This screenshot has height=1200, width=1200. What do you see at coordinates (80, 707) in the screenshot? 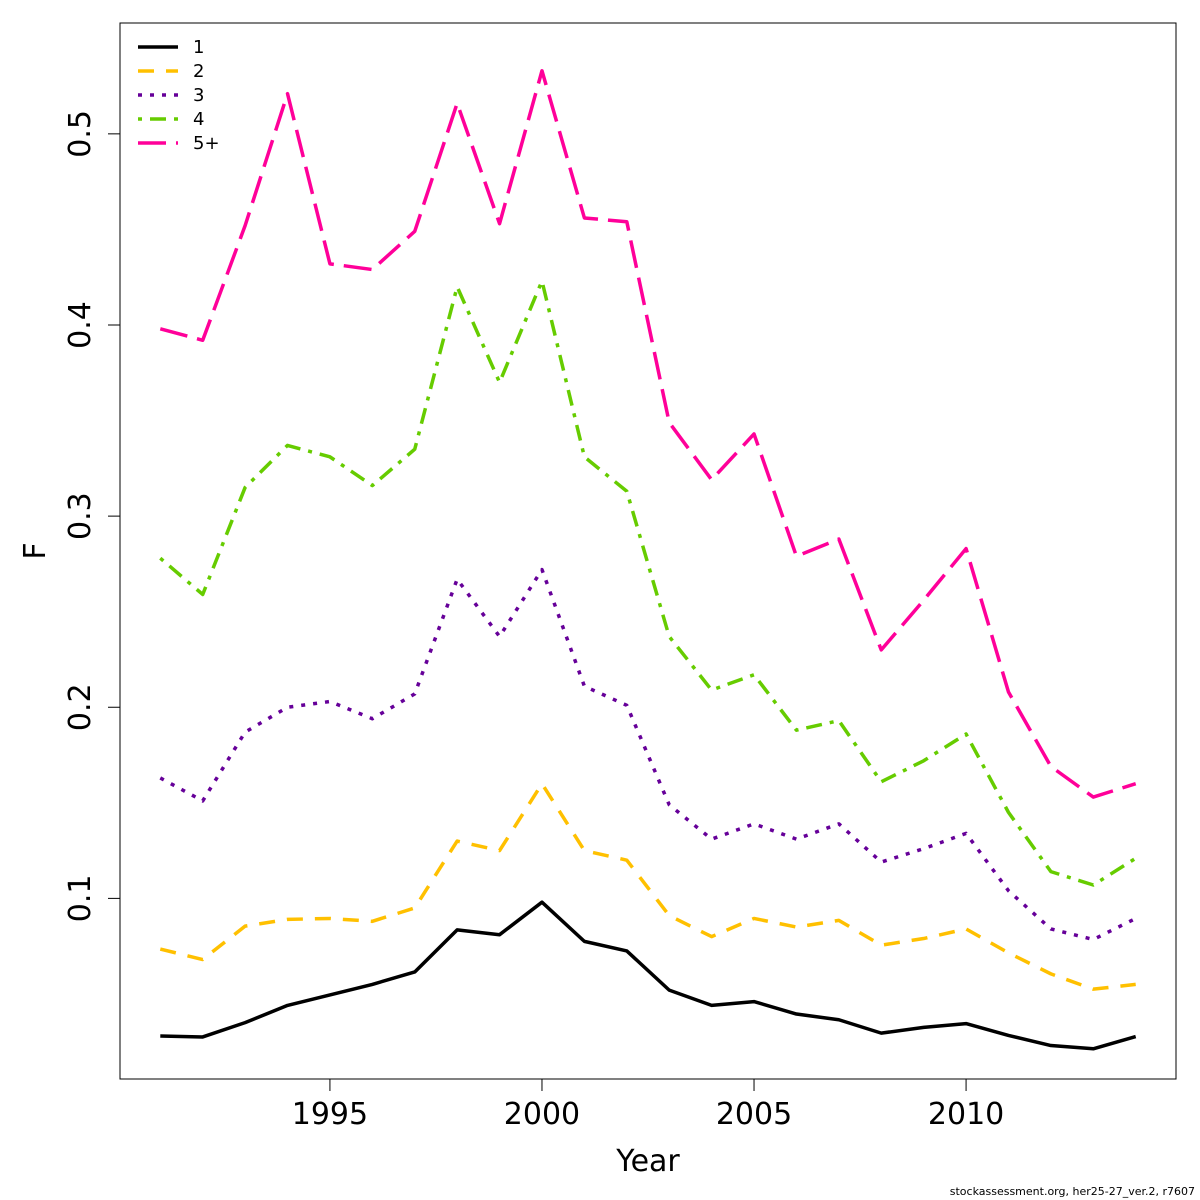
I see `y-tick-label: 0.2` at bounding box center [80, 707].